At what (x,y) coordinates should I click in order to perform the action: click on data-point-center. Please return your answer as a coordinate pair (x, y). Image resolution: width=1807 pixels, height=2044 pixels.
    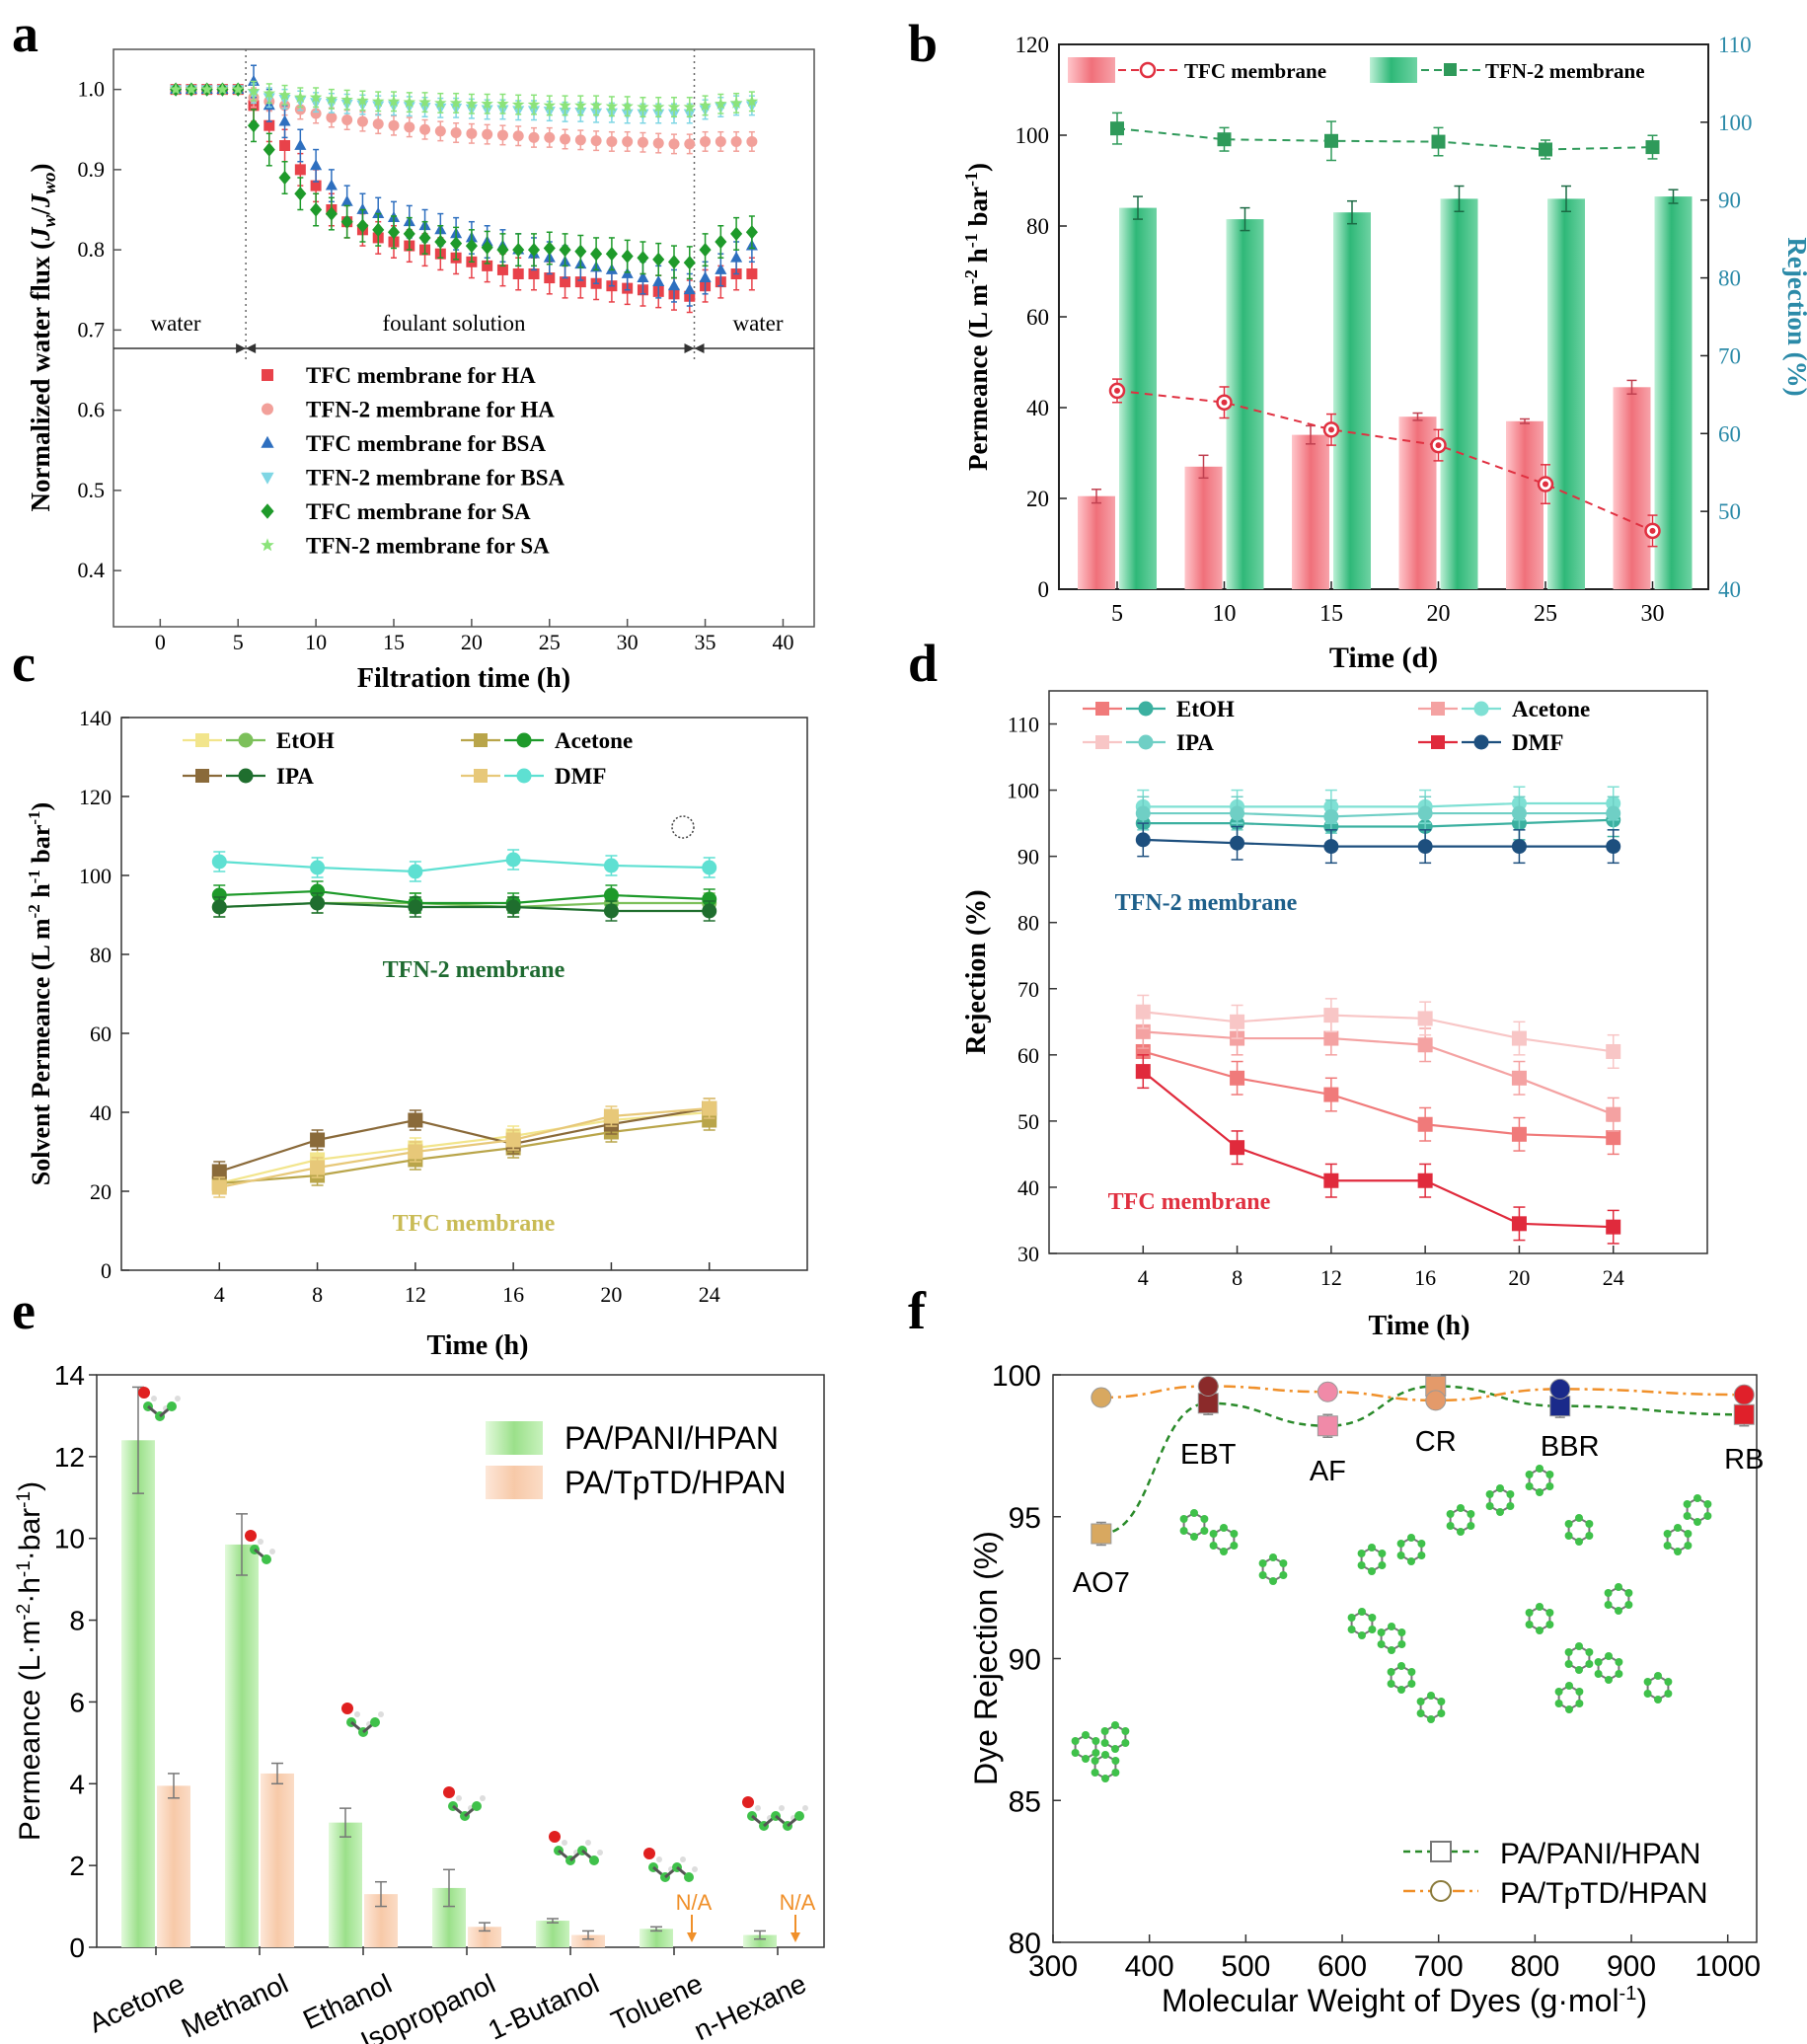
    Looking at the image, I should click on (1545, 484).